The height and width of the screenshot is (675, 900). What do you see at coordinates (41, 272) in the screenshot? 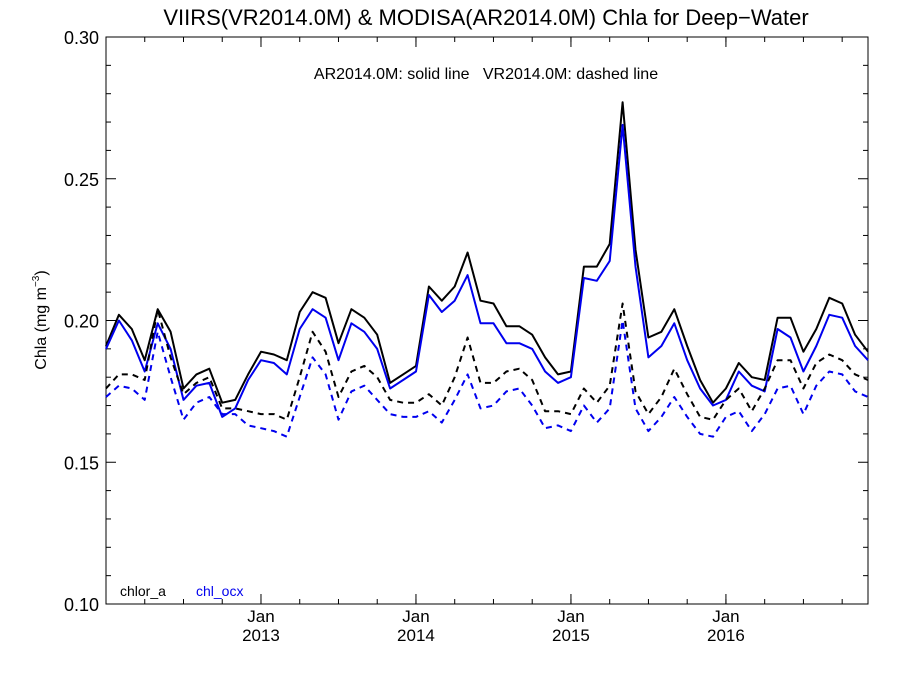
I see `y-axis-label-close: )` at bounding box center [41, 272].